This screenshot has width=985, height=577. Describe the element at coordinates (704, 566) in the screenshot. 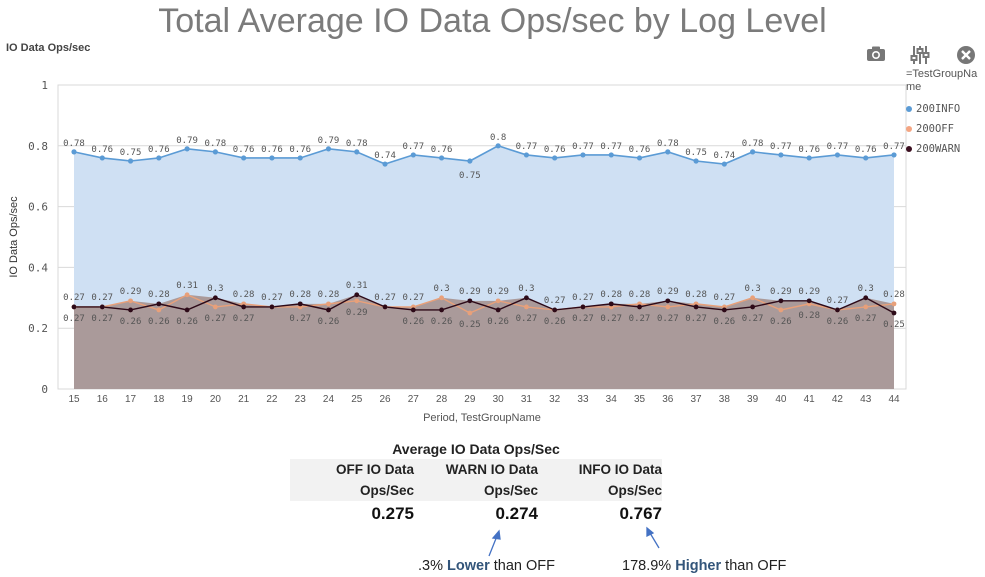

I see `info-comparison-note: 178.9% Higher than OFF` at that location.